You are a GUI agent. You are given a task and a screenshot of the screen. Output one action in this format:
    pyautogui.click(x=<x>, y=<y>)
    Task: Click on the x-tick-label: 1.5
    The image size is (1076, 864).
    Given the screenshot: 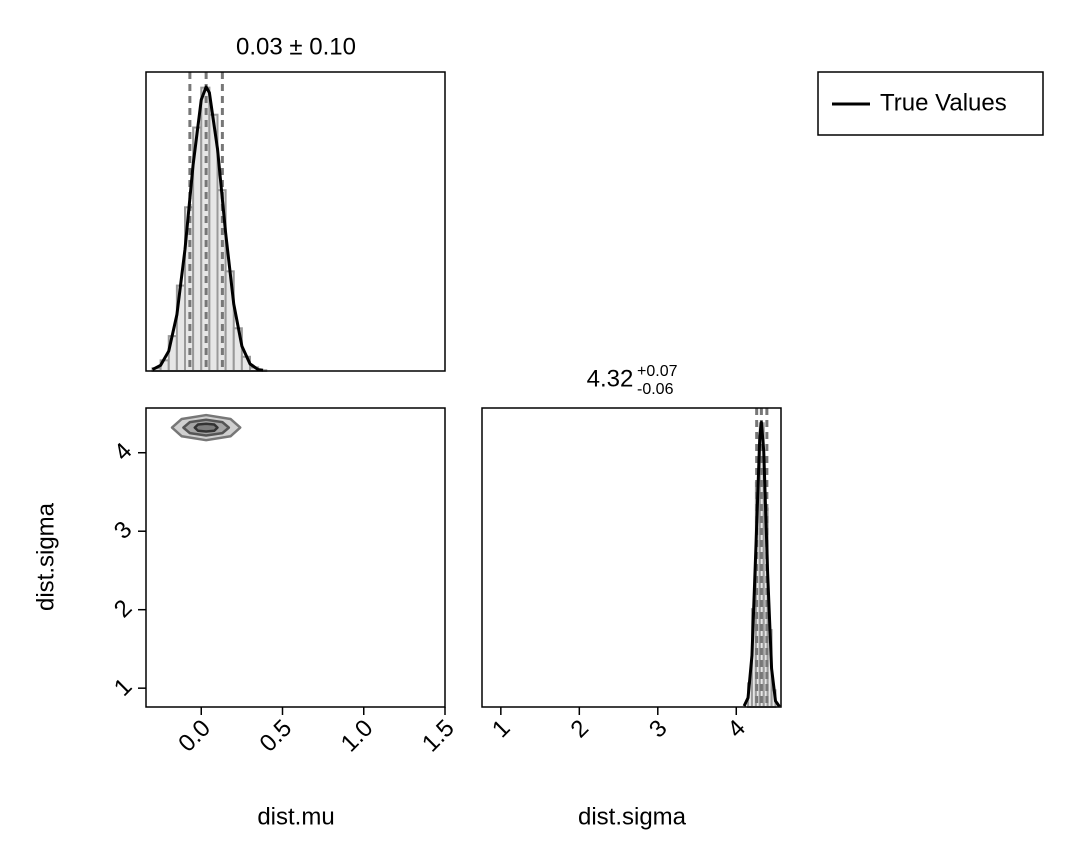 What is the action you would take?
    pyautogui.click(x=438, y=736)
    